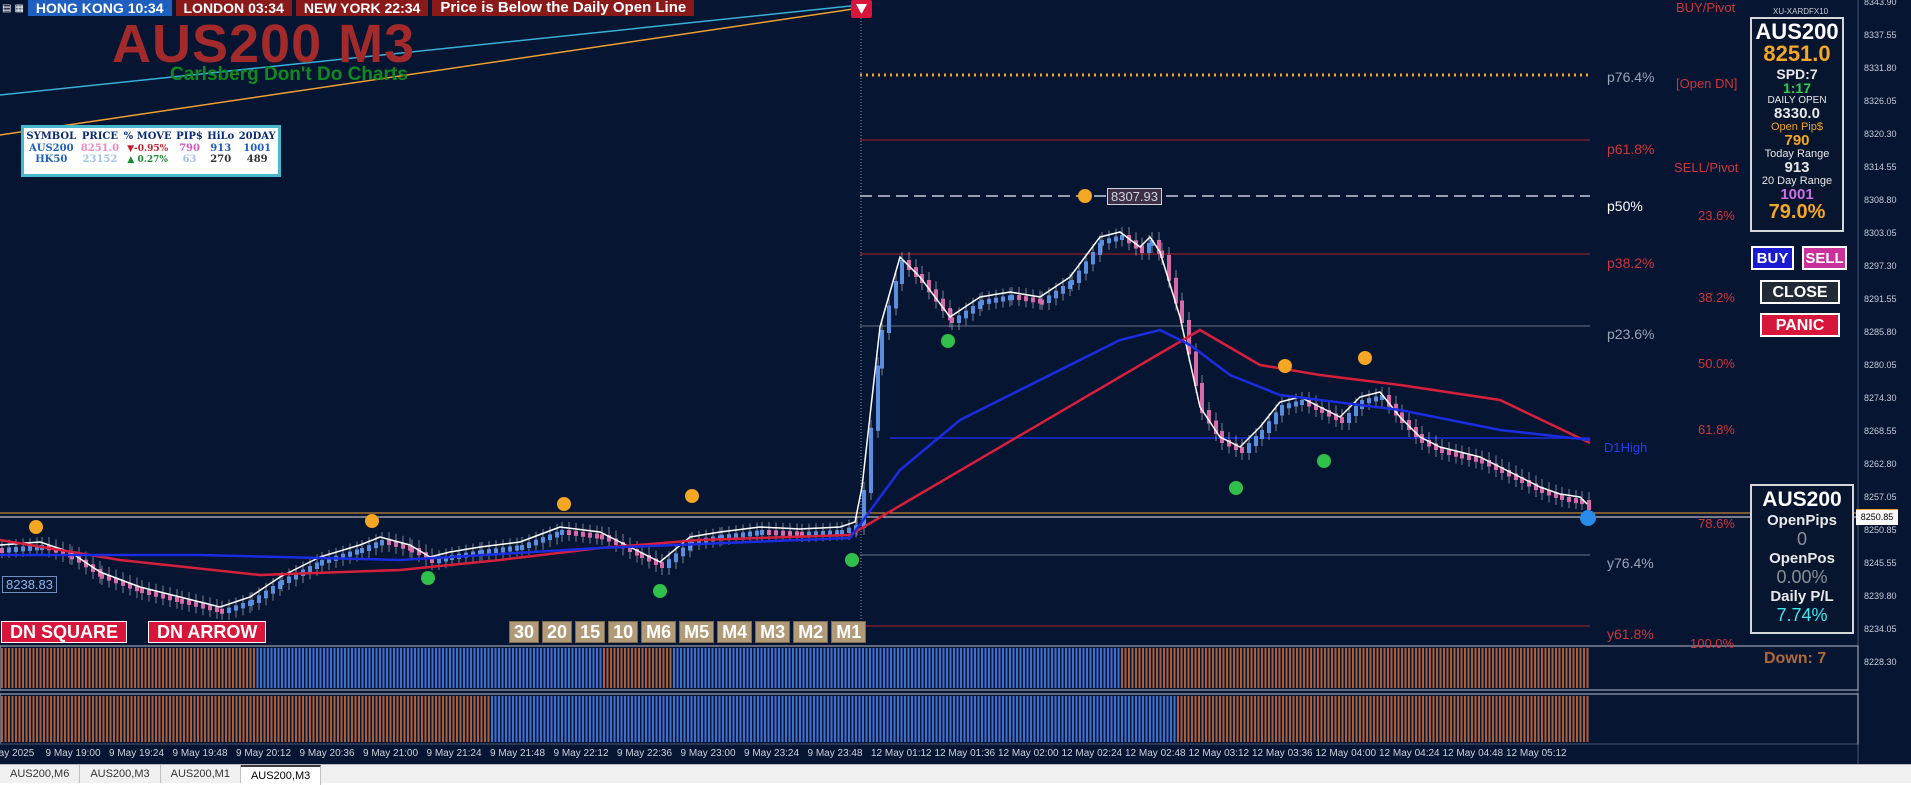  What do you see at coordinates (1800, 292) in the screenshot?
I see `close-button: CLOSE` at bounding box center [1800, 292].